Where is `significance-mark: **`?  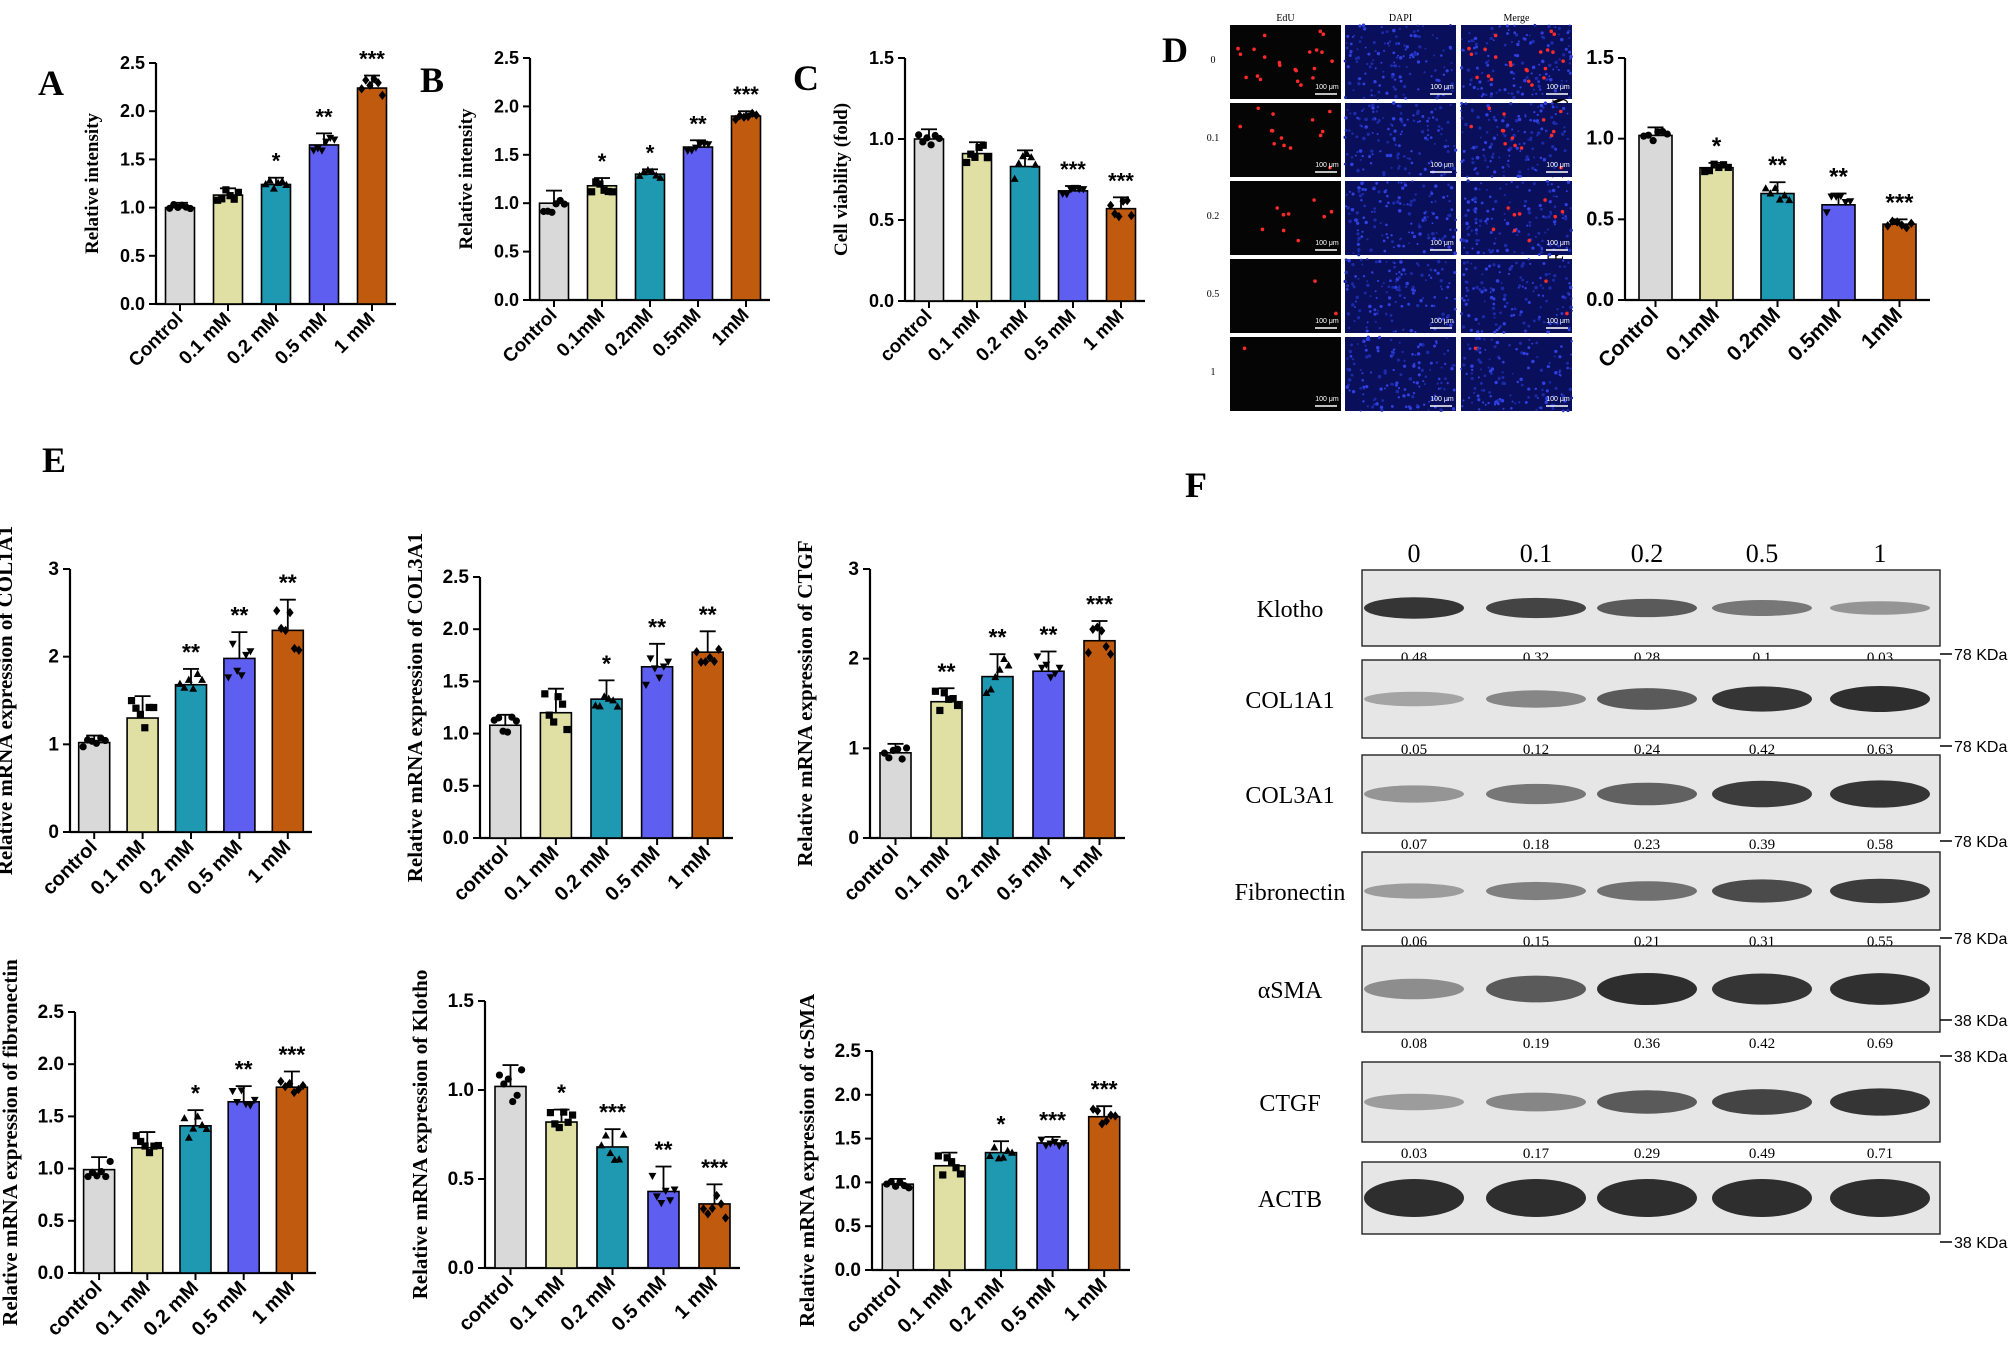 significance-mark: ** is located at coordinates (288, 583).